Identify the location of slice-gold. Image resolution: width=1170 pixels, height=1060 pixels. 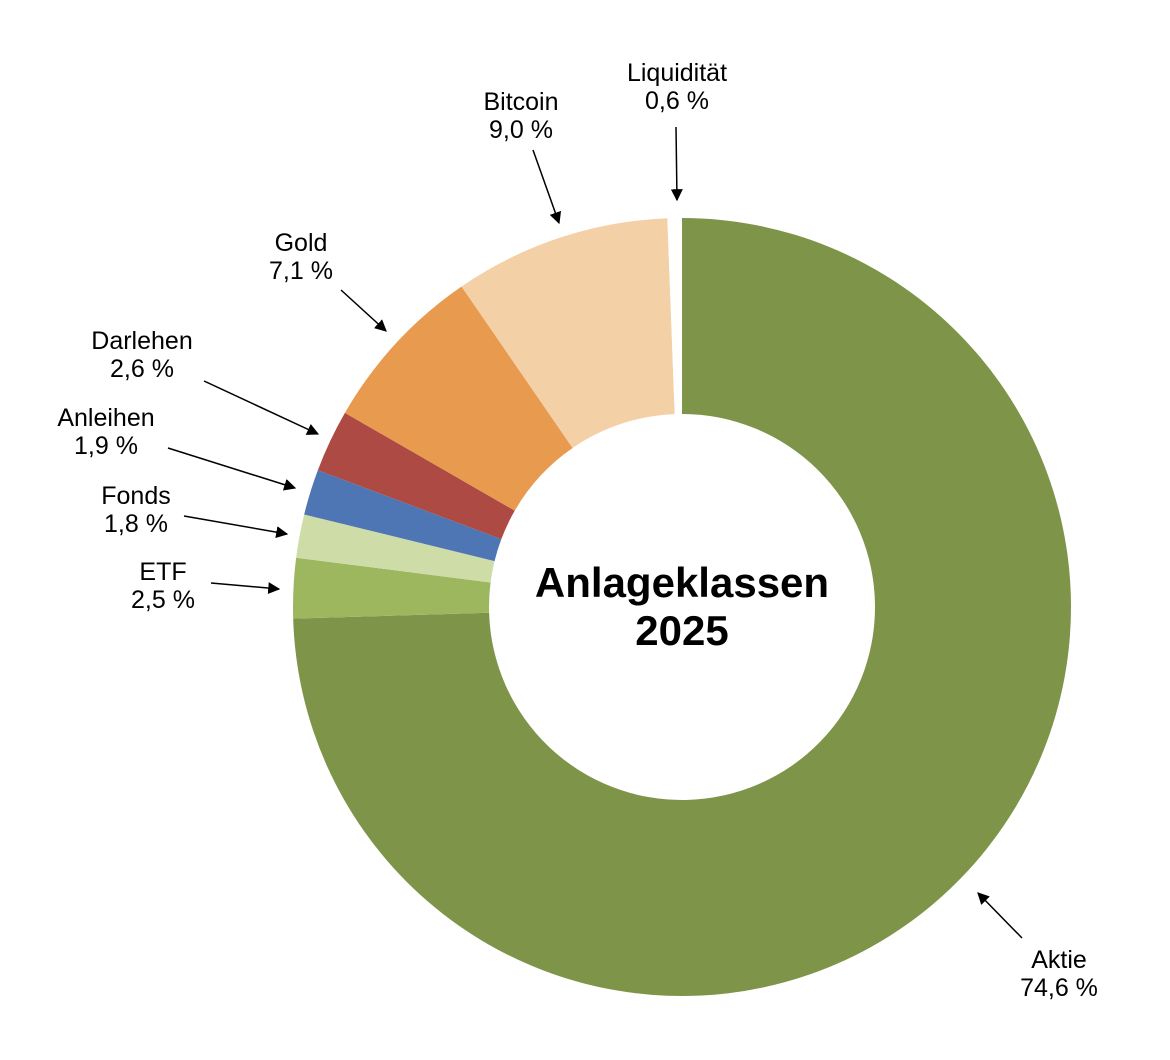
(458, 398).